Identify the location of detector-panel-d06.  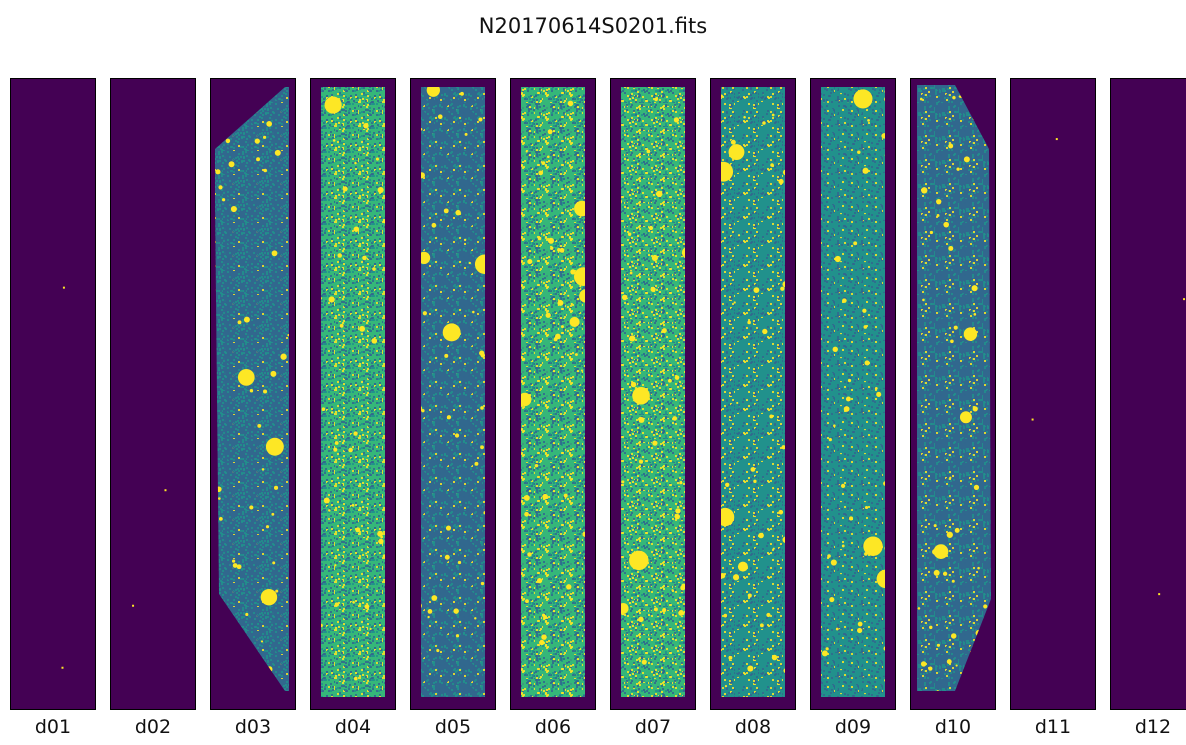
(553, 394).